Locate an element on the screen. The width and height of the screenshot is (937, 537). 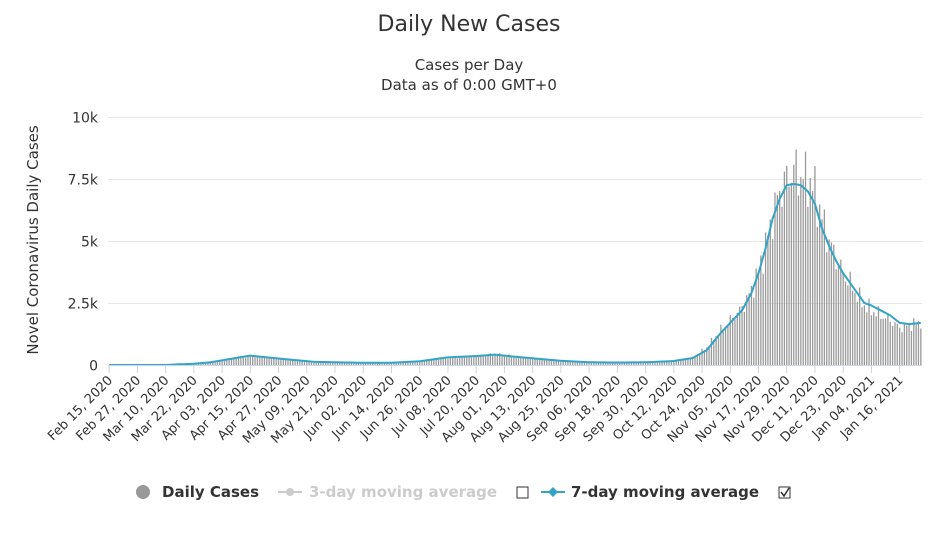
legend-item-7-day-average: 7-day moving average is located at coordinates (650, 492).